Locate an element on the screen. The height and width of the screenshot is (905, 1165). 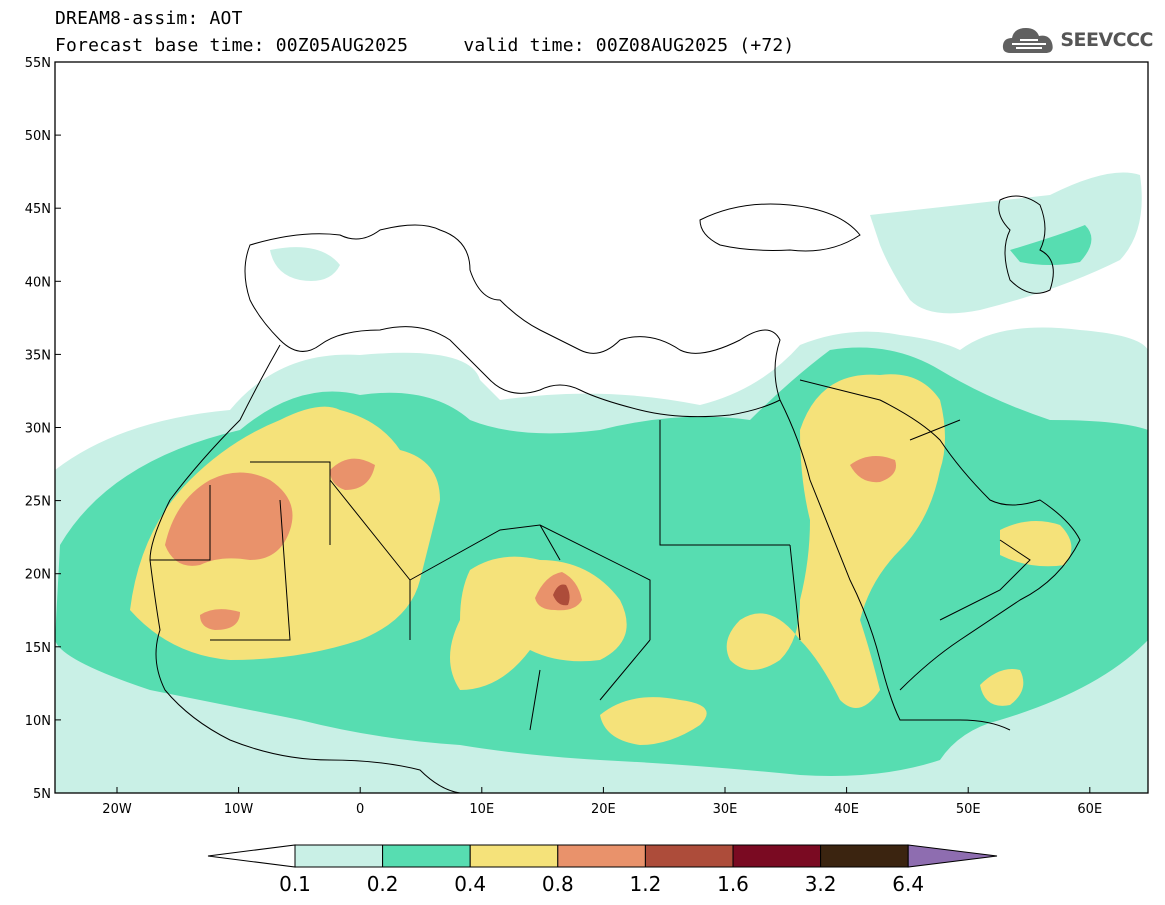
coastline-north is located at coordinates (512, 321).